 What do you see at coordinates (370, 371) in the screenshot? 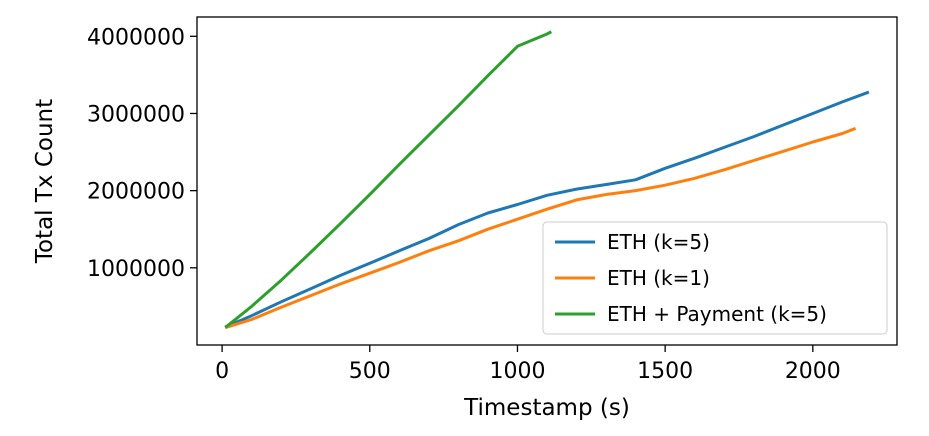
I see `x-tick-label: 500` at bounding box center [370, 371].